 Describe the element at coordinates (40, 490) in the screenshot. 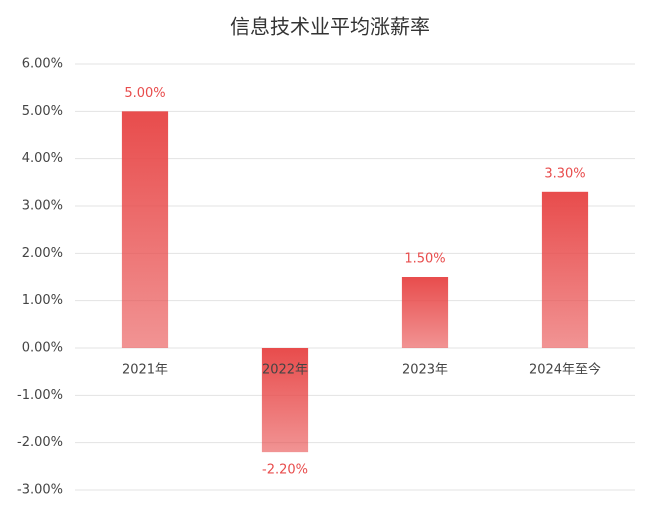

I see `y-tick-label: -3.00%` at that location.